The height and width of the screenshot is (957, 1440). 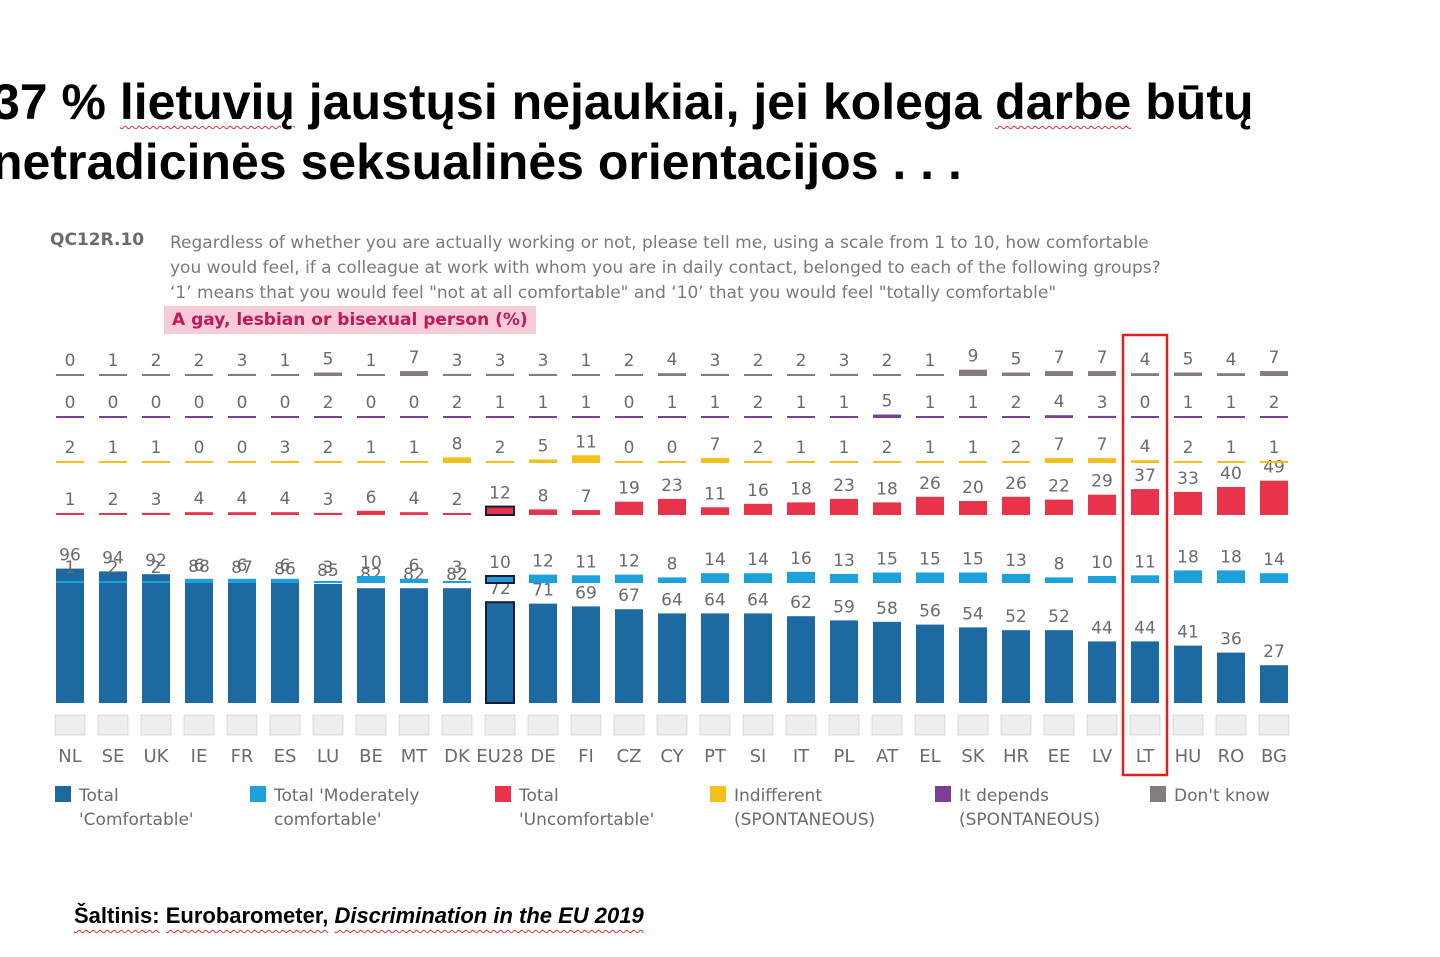 What do you see at coordinates (117, 915) in the screenshot?
I see `source-prefix: Šaltinis:` at bounding box center [117, 915].